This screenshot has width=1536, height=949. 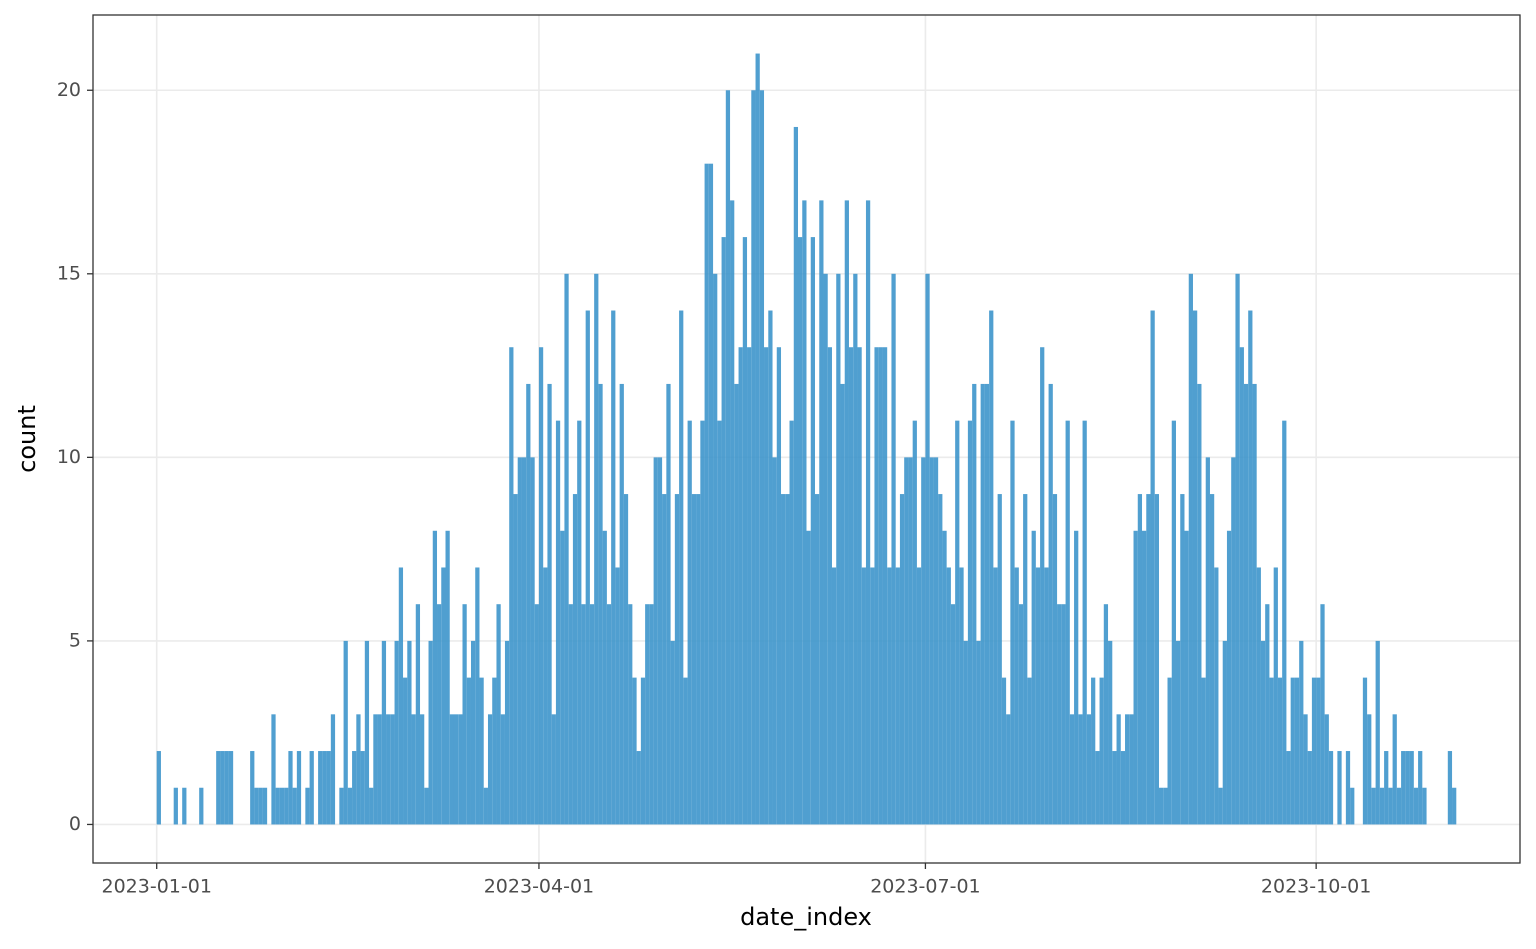 What do you see at coordinates (69, 90) in the screenshot?
I see `y-tick-label: 20` at bounding box center [69, 90].